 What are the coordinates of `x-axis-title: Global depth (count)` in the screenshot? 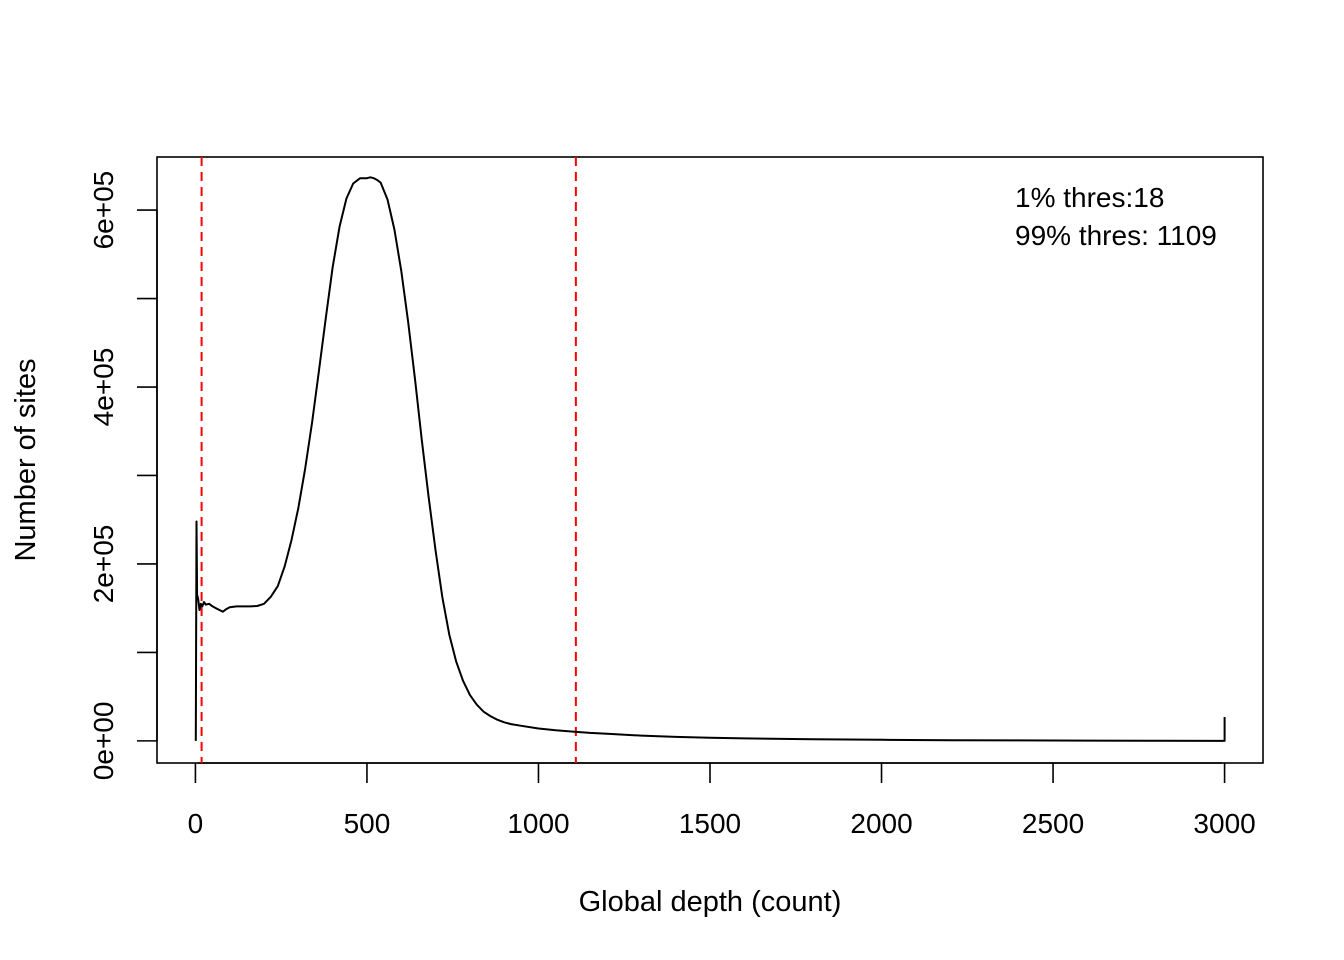 It's located at (710, 902).